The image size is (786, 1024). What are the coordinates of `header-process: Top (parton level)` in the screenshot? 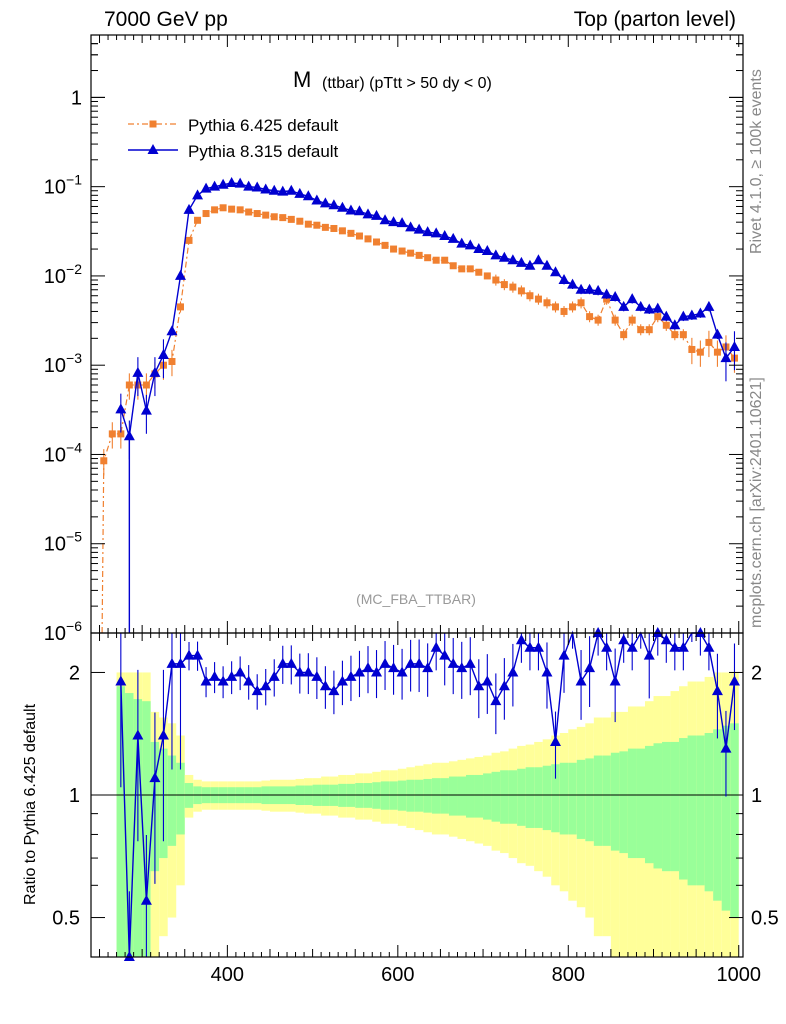 It's located at (654, 19).